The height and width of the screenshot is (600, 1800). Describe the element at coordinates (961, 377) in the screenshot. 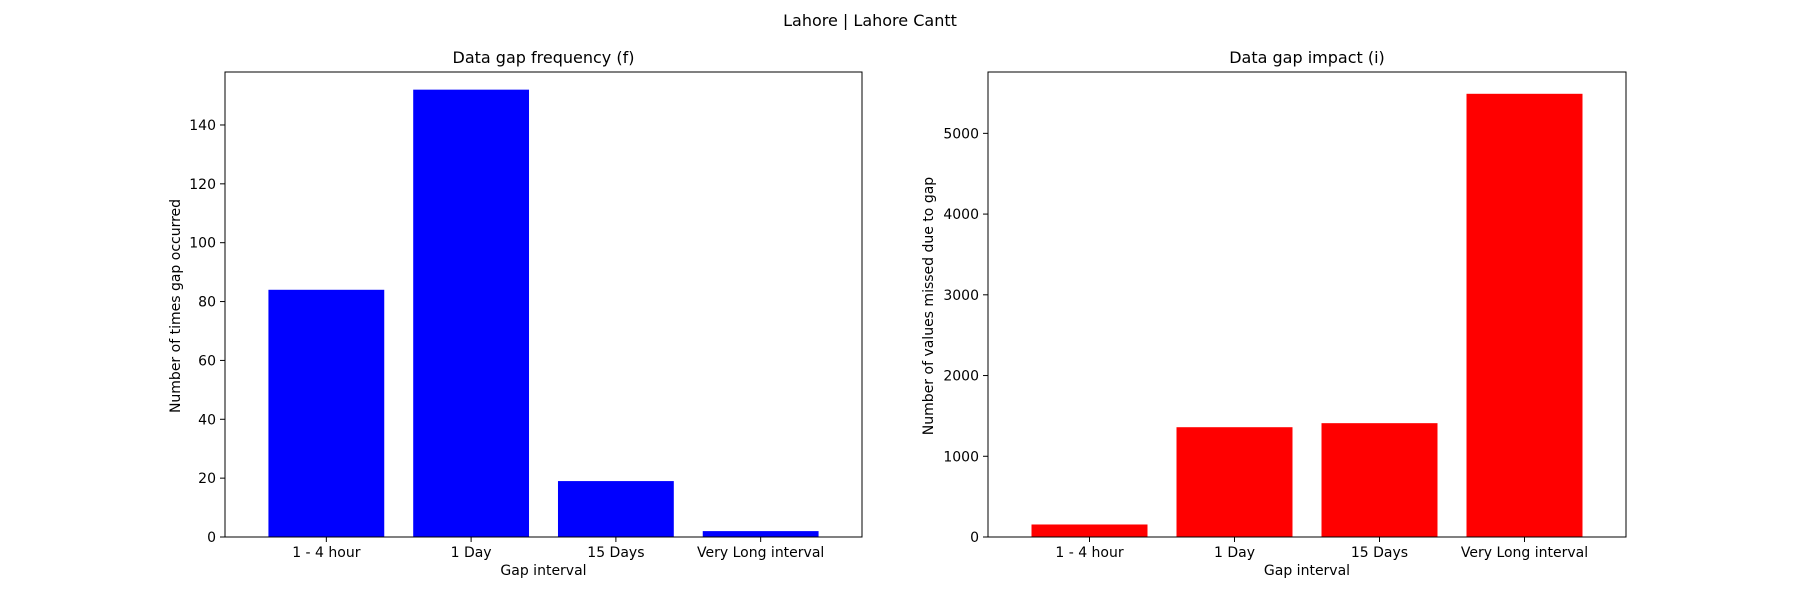

I see `y-tick-label: 2000` at that location.